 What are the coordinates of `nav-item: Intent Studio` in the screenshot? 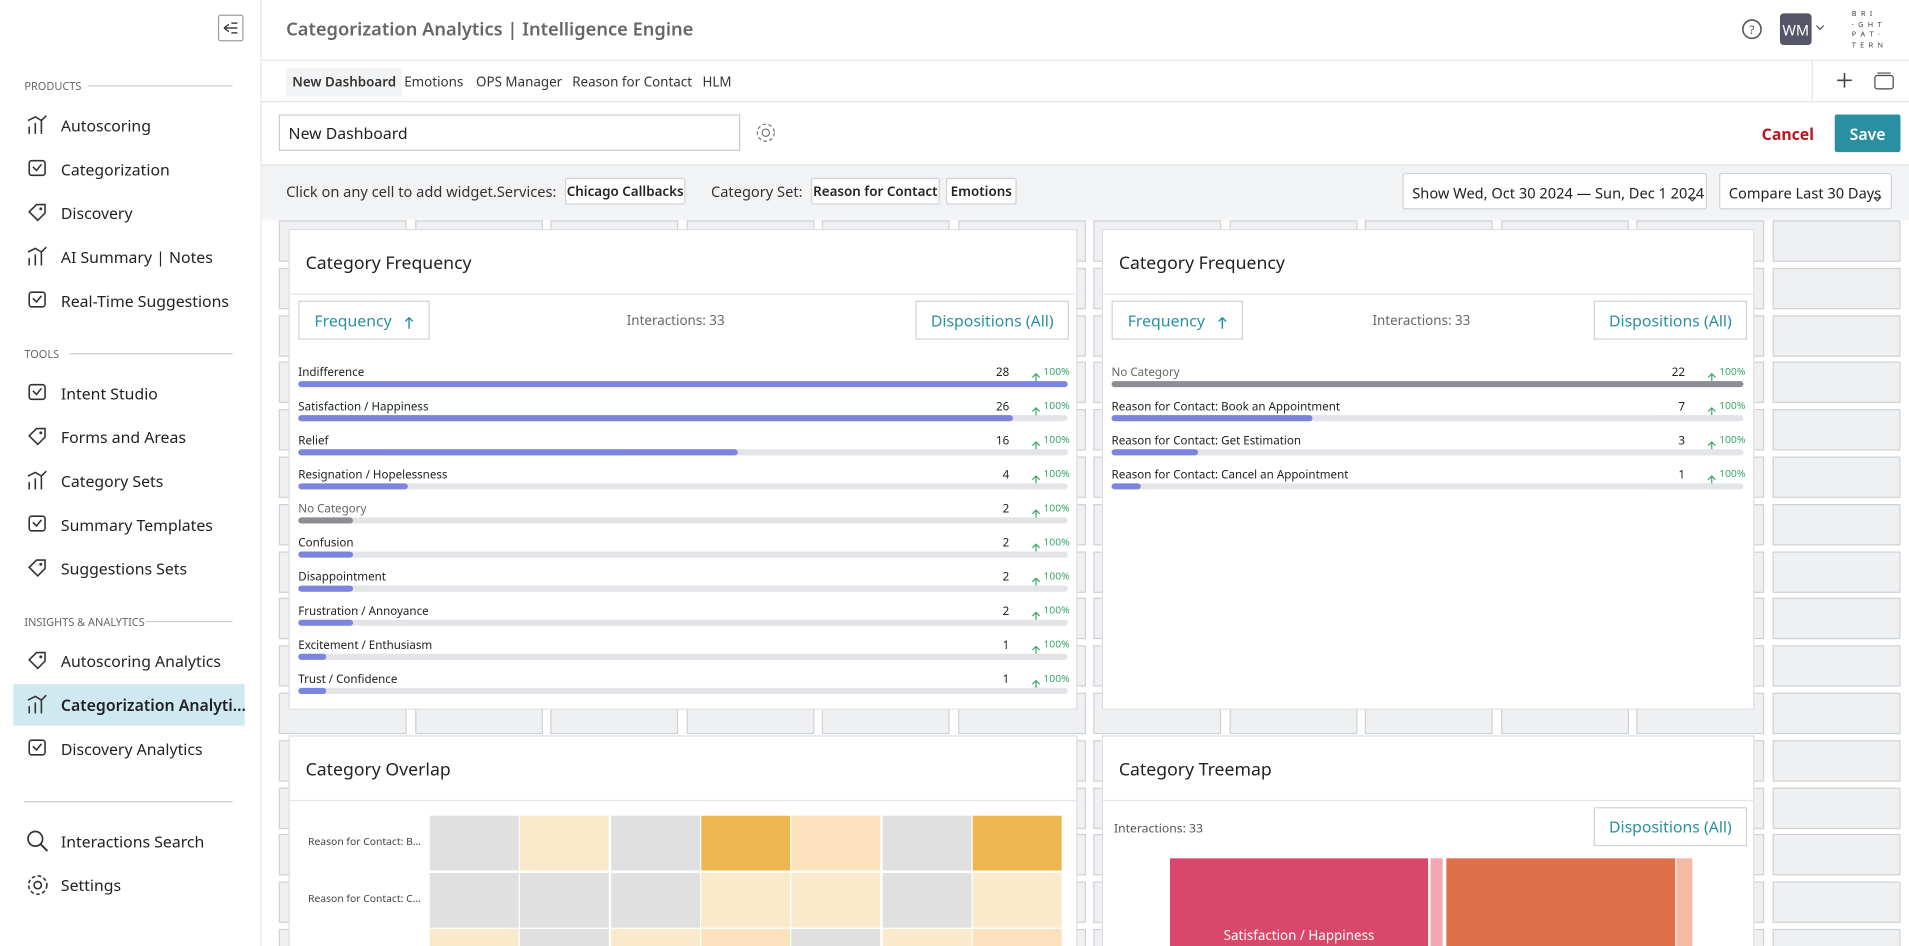 It's located at (128, 393).